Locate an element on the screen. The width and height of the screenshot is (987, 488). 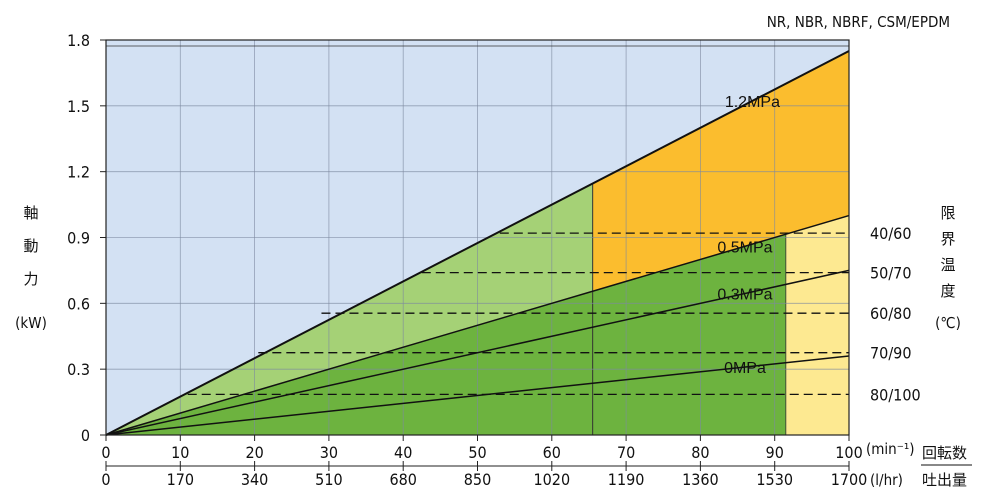
x-secondary-tick-label: 510 is located at coordinates (328, 479).